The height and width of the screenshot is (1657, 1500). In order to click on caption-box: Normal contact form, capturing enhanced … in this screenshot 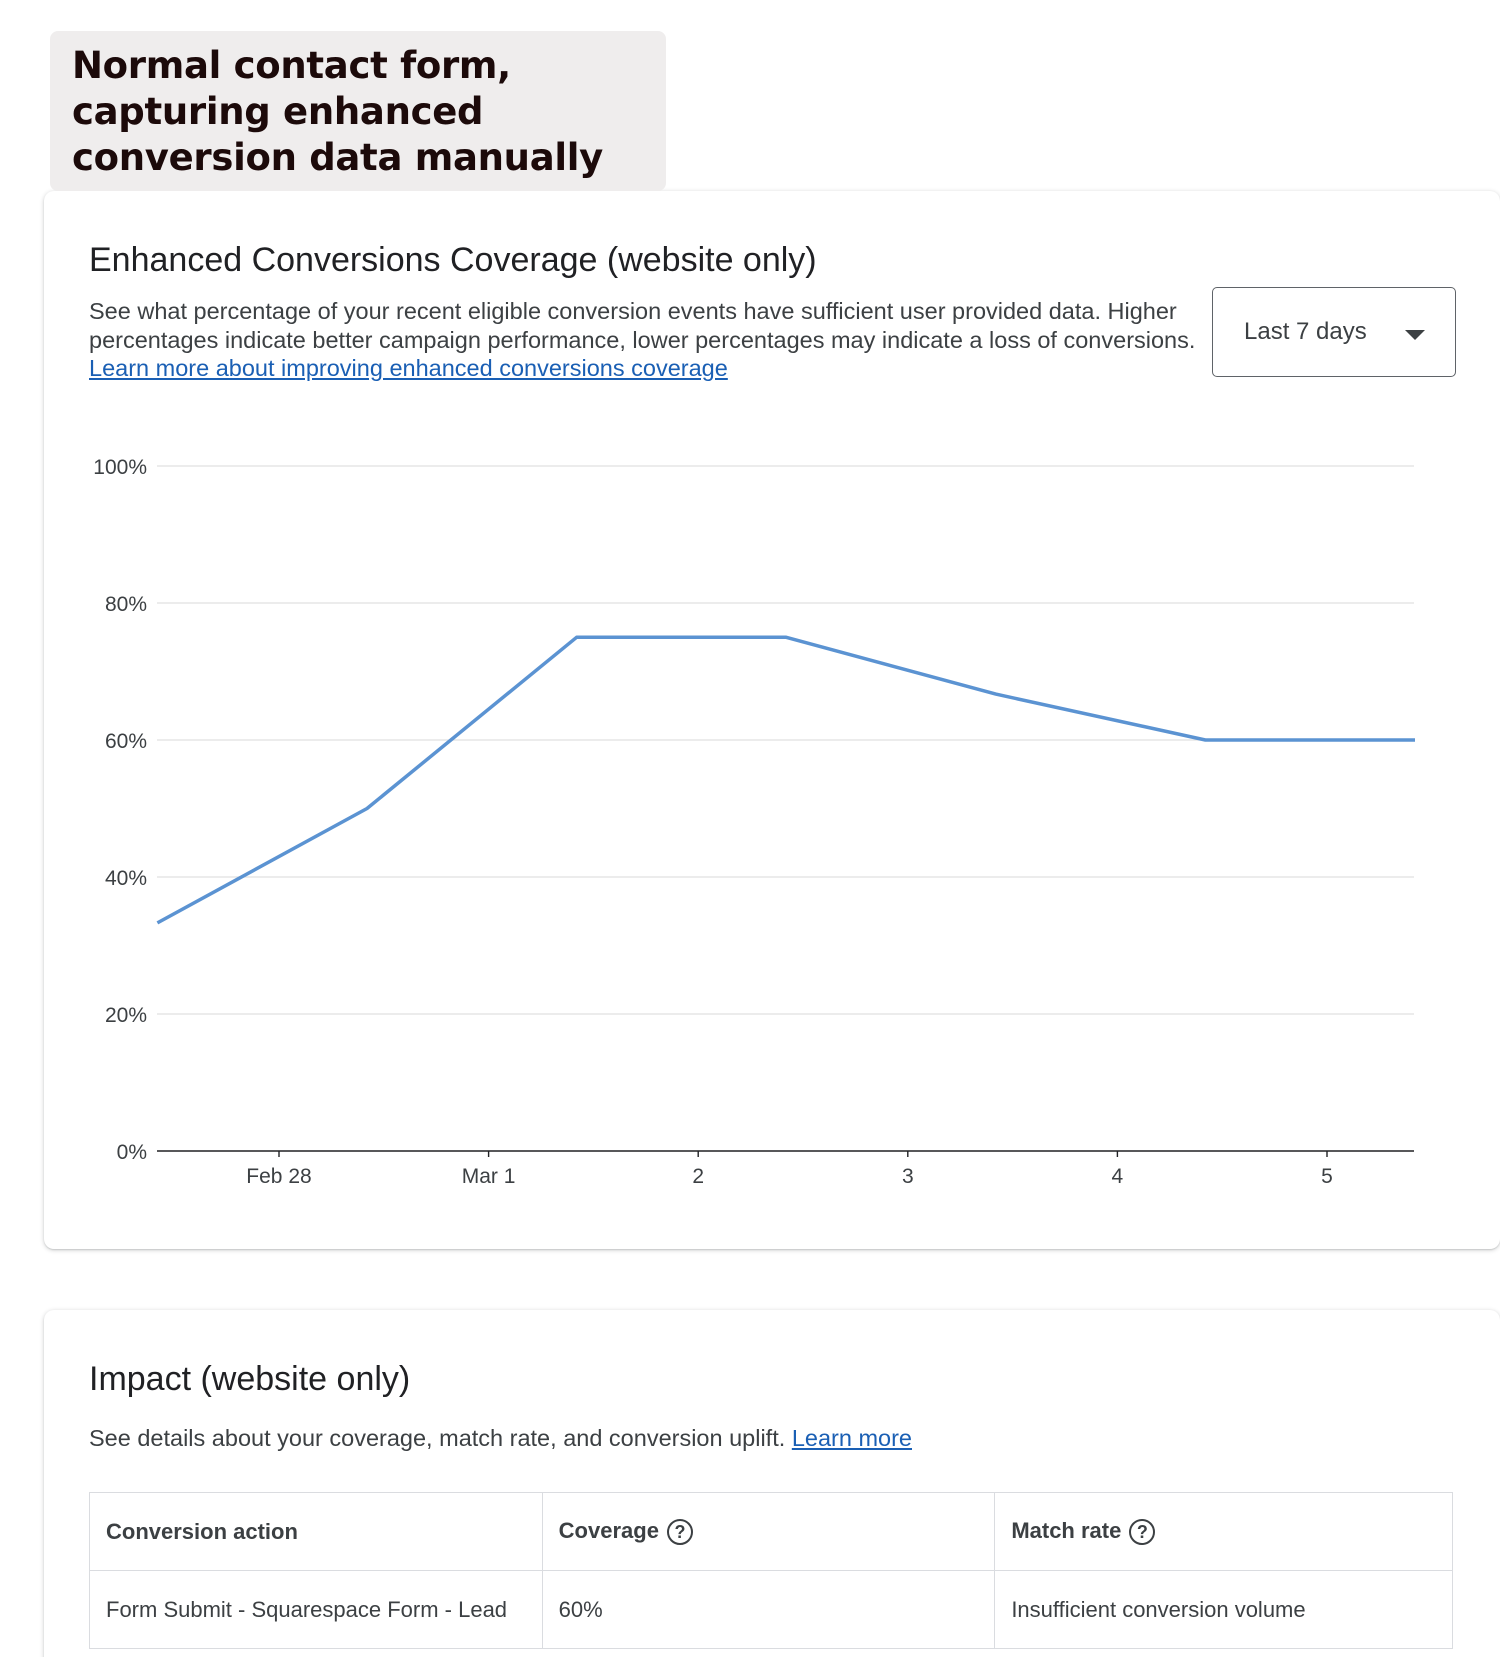, I will do `click(358, 111)`.